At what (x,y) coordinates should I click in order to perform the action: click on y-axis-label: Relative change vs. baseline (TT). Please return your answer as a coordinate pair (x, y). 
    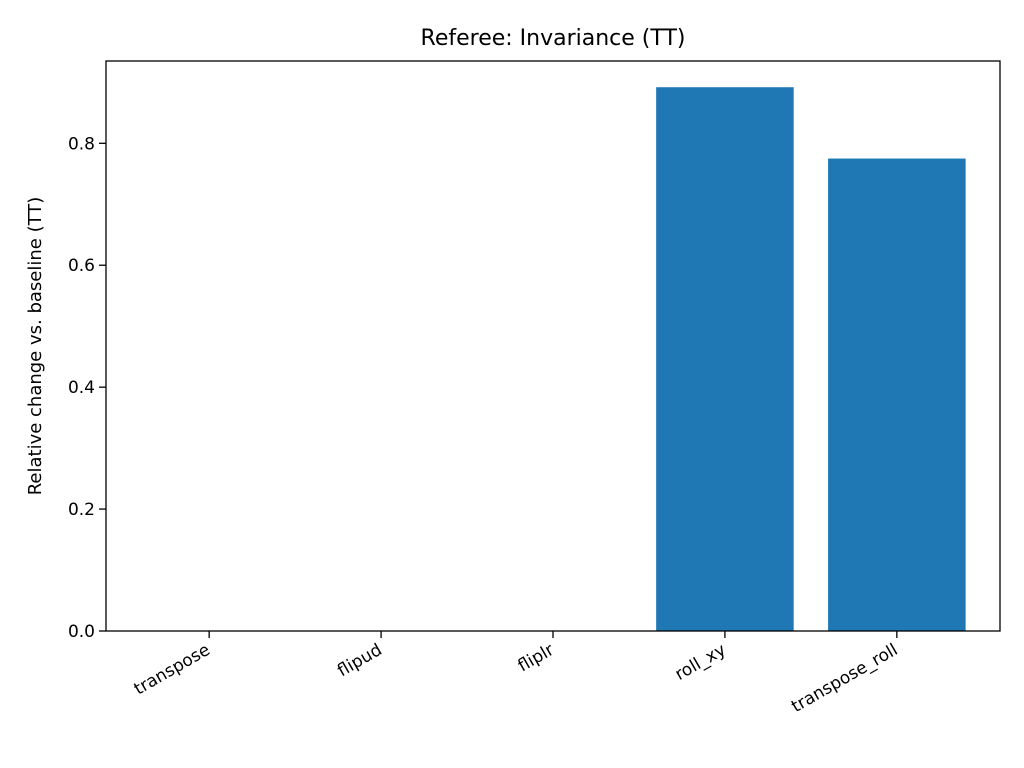
    Looking at the image, I should click on (35, 346).